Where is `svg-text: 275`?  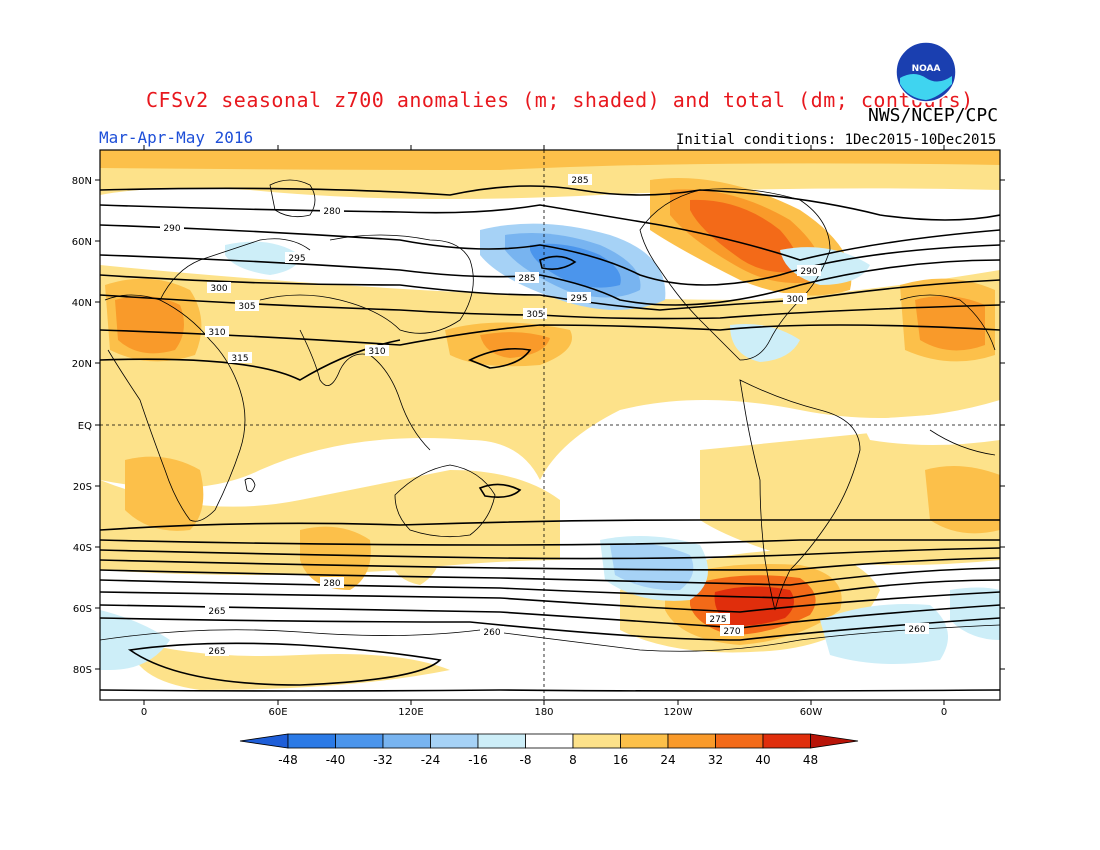 svg-text: 275 is located at coordinates (717, 620).